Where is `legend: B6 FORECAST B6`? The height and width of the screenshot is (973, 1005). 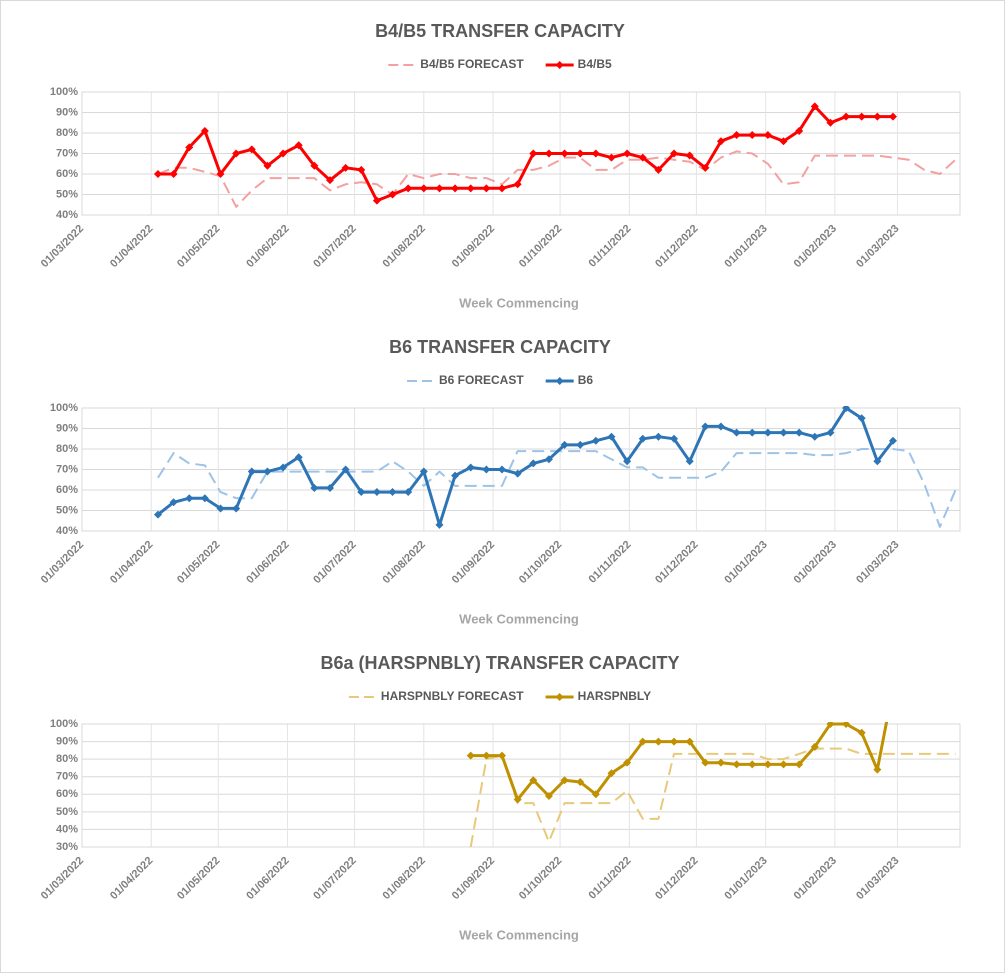
legend: B6 FORECAST B6 is located at coordinates (500, 380).